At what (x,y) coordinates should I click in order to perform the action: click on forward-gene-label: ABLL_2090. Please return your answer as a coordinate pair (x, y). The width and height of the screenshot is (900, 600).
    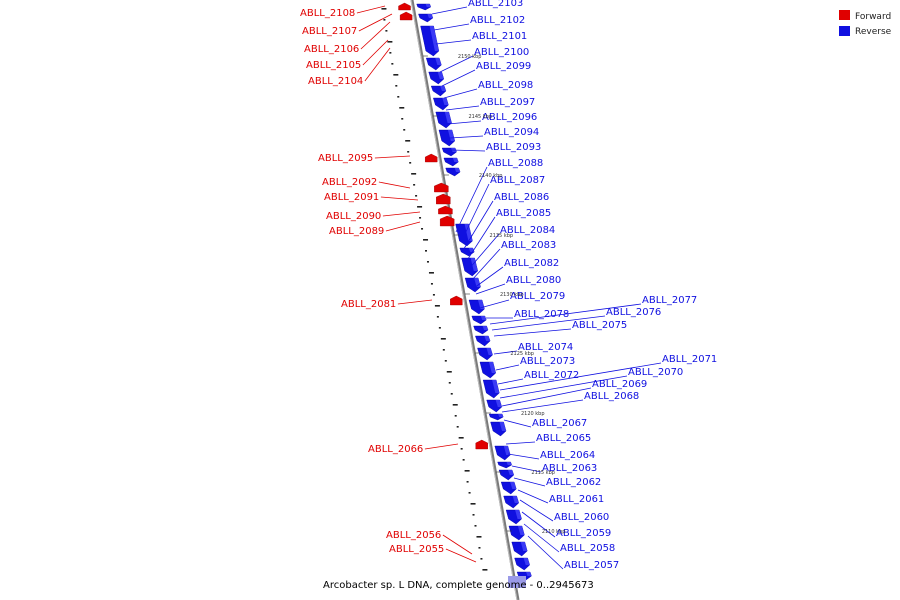
    Looking at the image, I should click on (353, 216).